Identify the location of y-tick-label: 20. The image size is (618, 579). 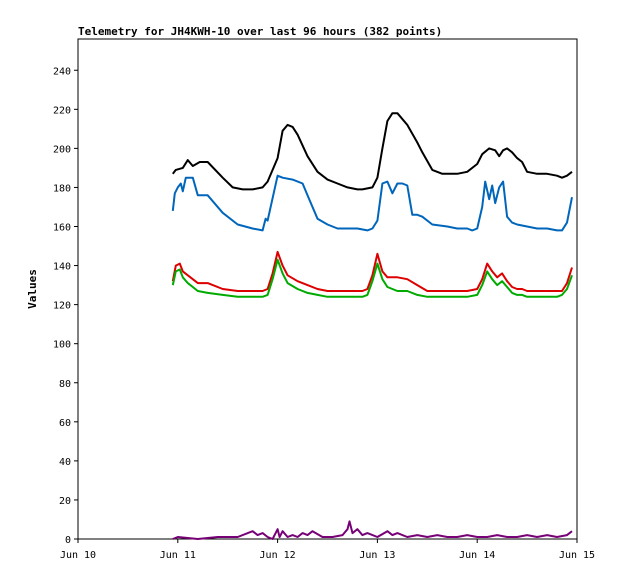
(65, 501).